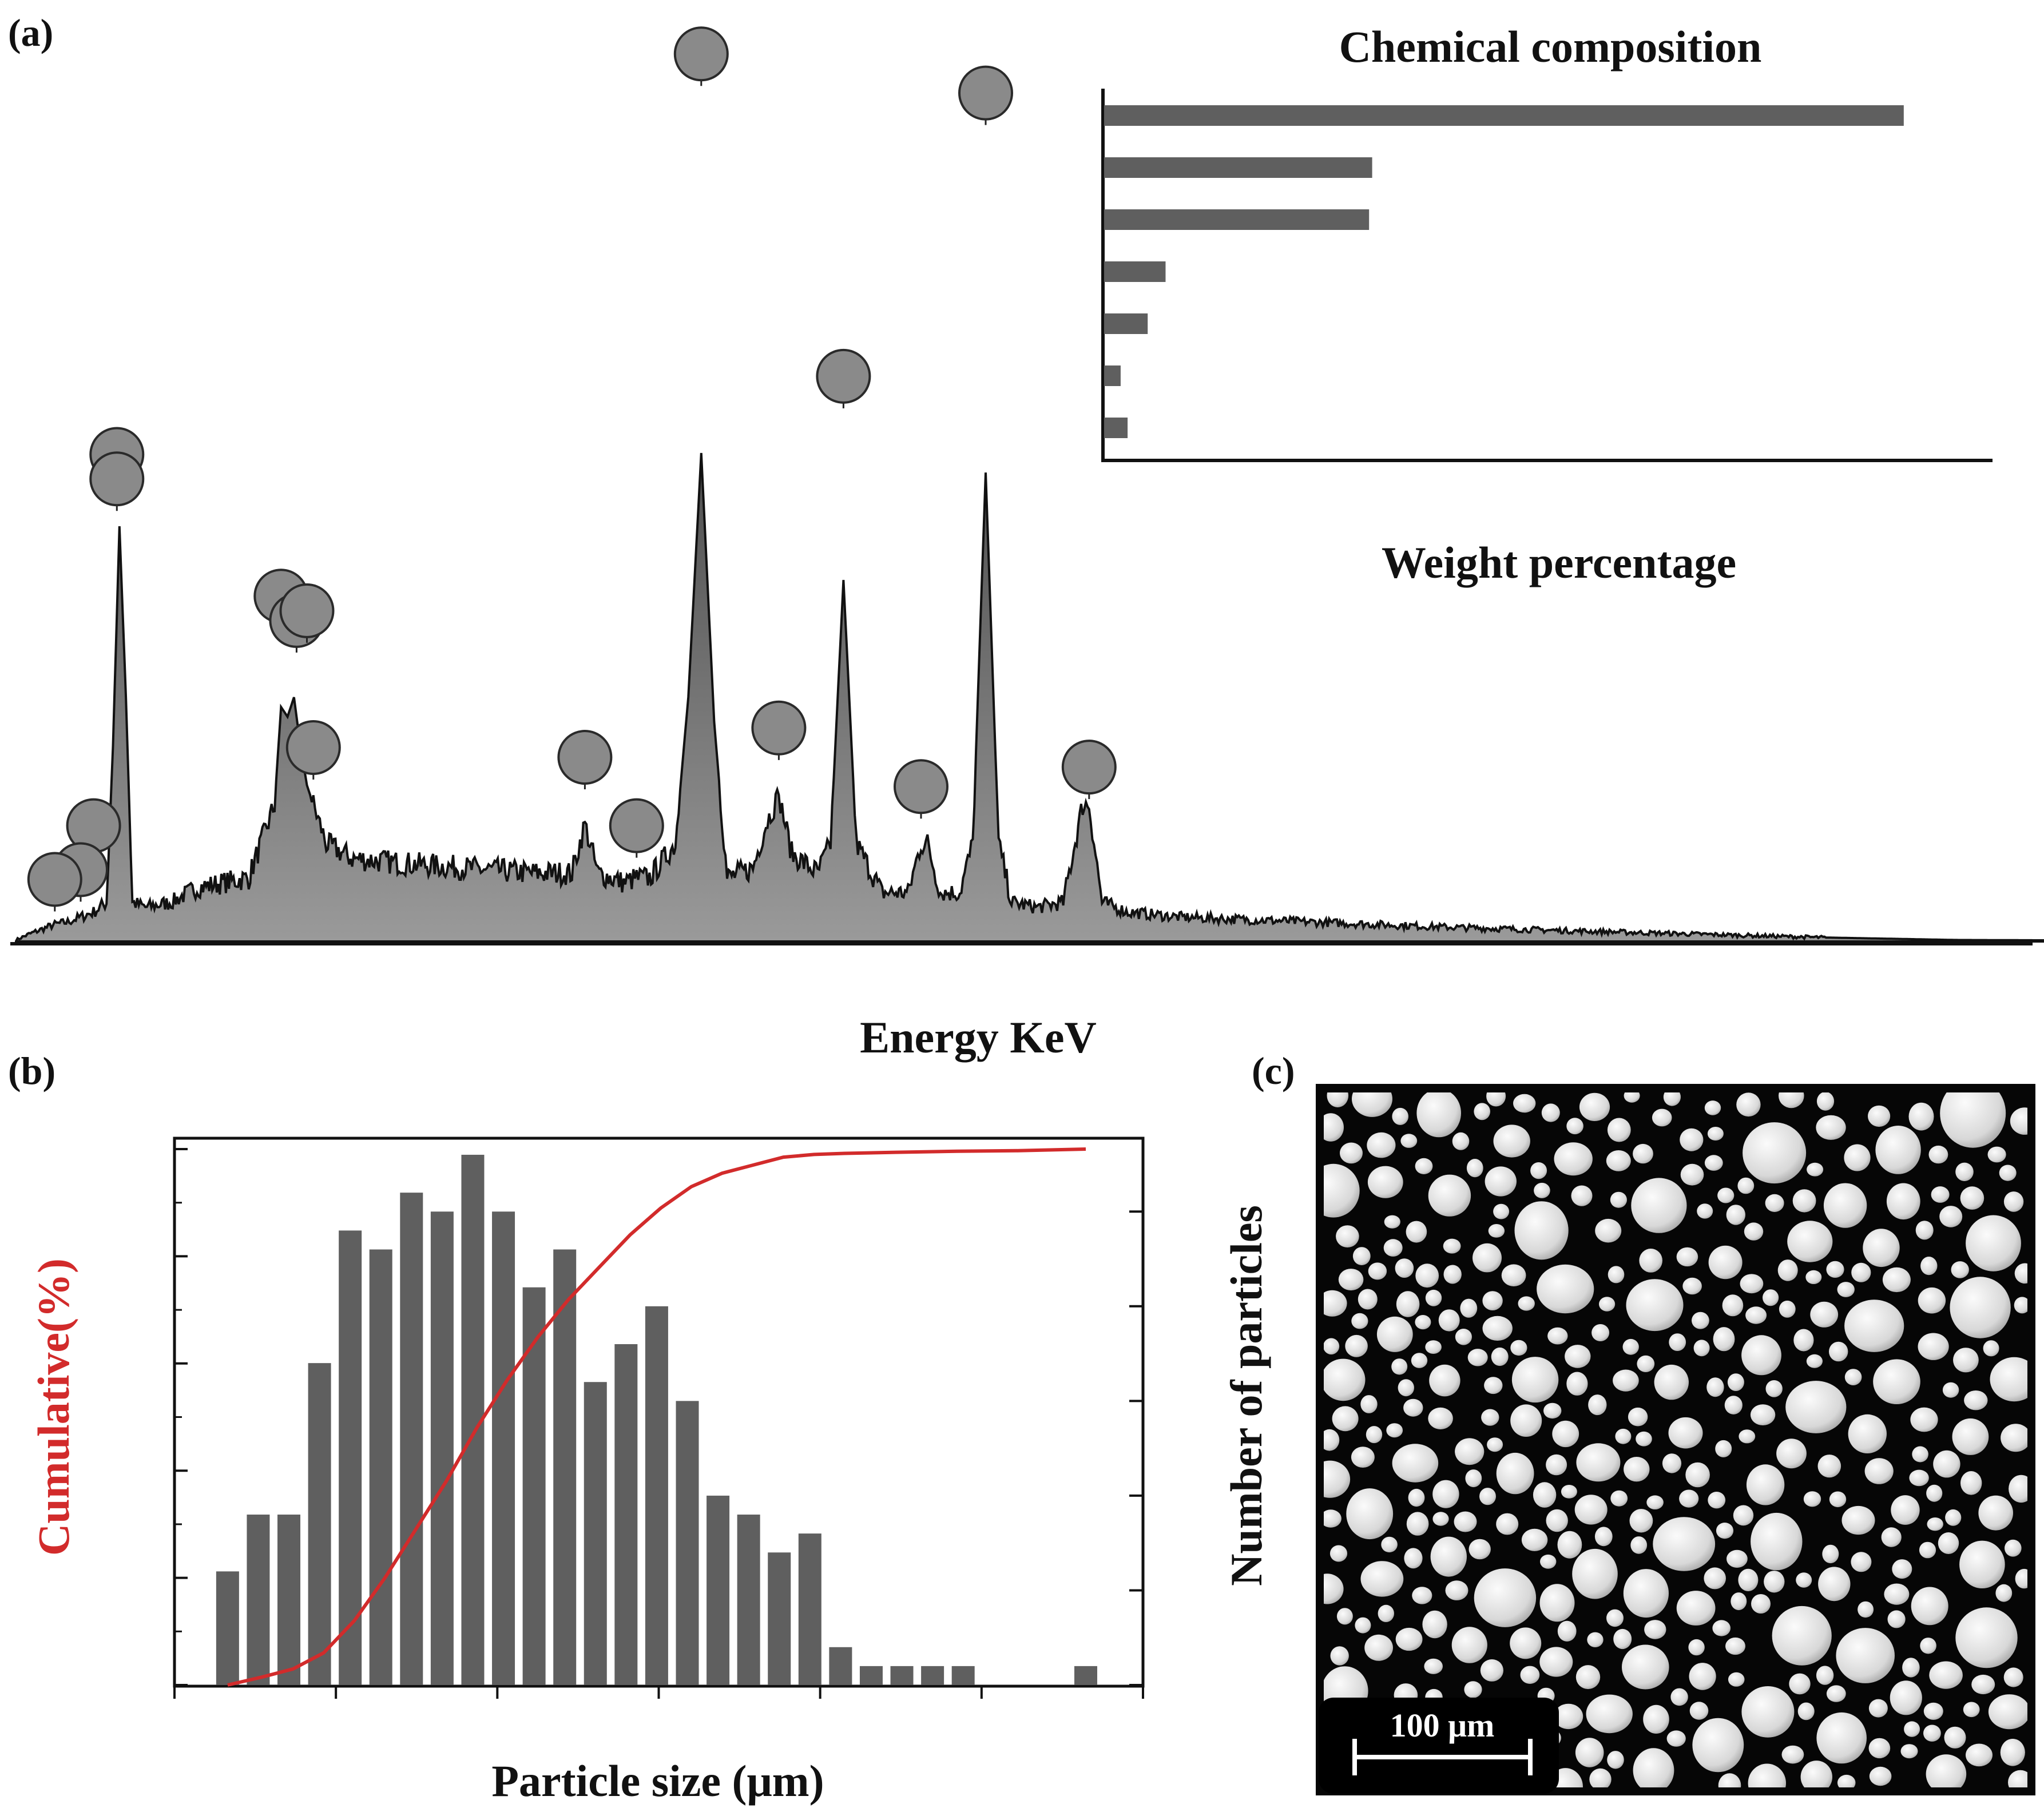 The height and width of the screenshot is (1808, 2044). What do you see at coordinates (658, 1781) in the screenshot?
I see `psd-x-title: Particle size (μm)` at bounding box center [658, 1781].